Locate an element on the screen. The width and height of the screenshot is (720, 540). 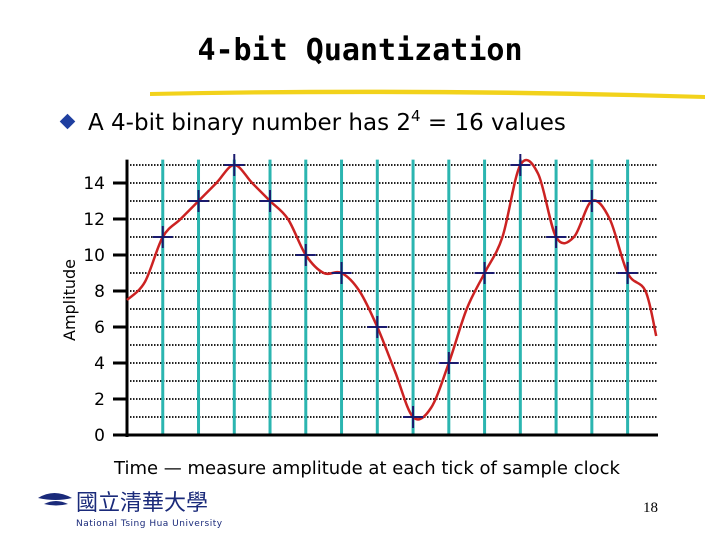
bullet-superscript: 4 is located at coordinates (416, 116).